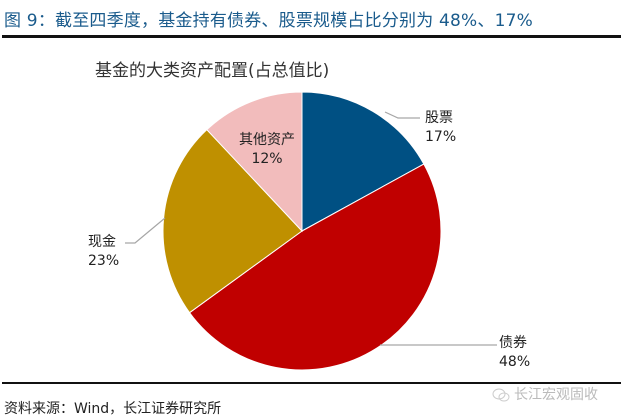  I want to click on label-cash-pct: 23%, so click(104, 261).